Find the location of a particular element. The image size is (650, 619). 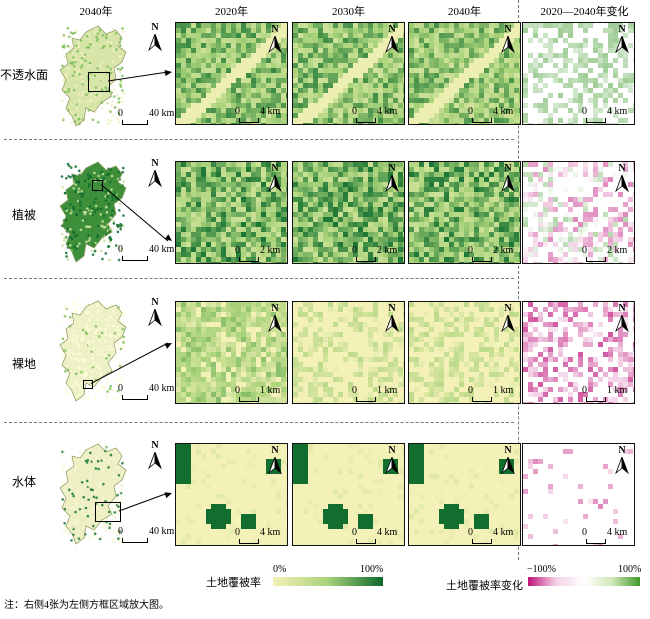

header-change: 2020—2040年变化 is located at coordinates (584, 11).